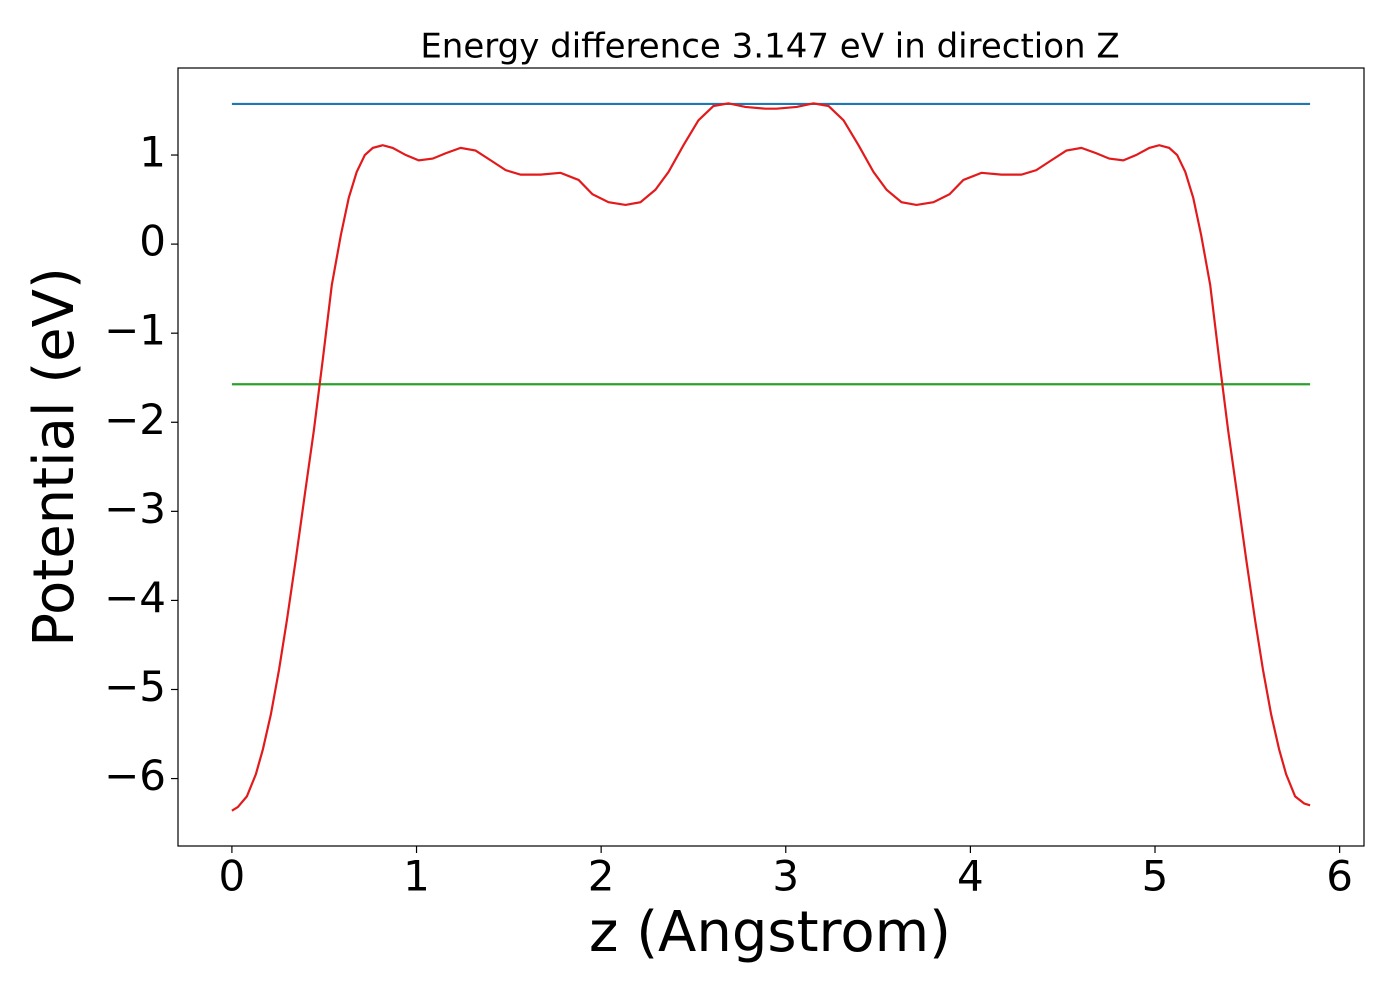 This screenshot has height=1000, width=1400. I want to click on y-tick-label: −1, so click(135, 330).